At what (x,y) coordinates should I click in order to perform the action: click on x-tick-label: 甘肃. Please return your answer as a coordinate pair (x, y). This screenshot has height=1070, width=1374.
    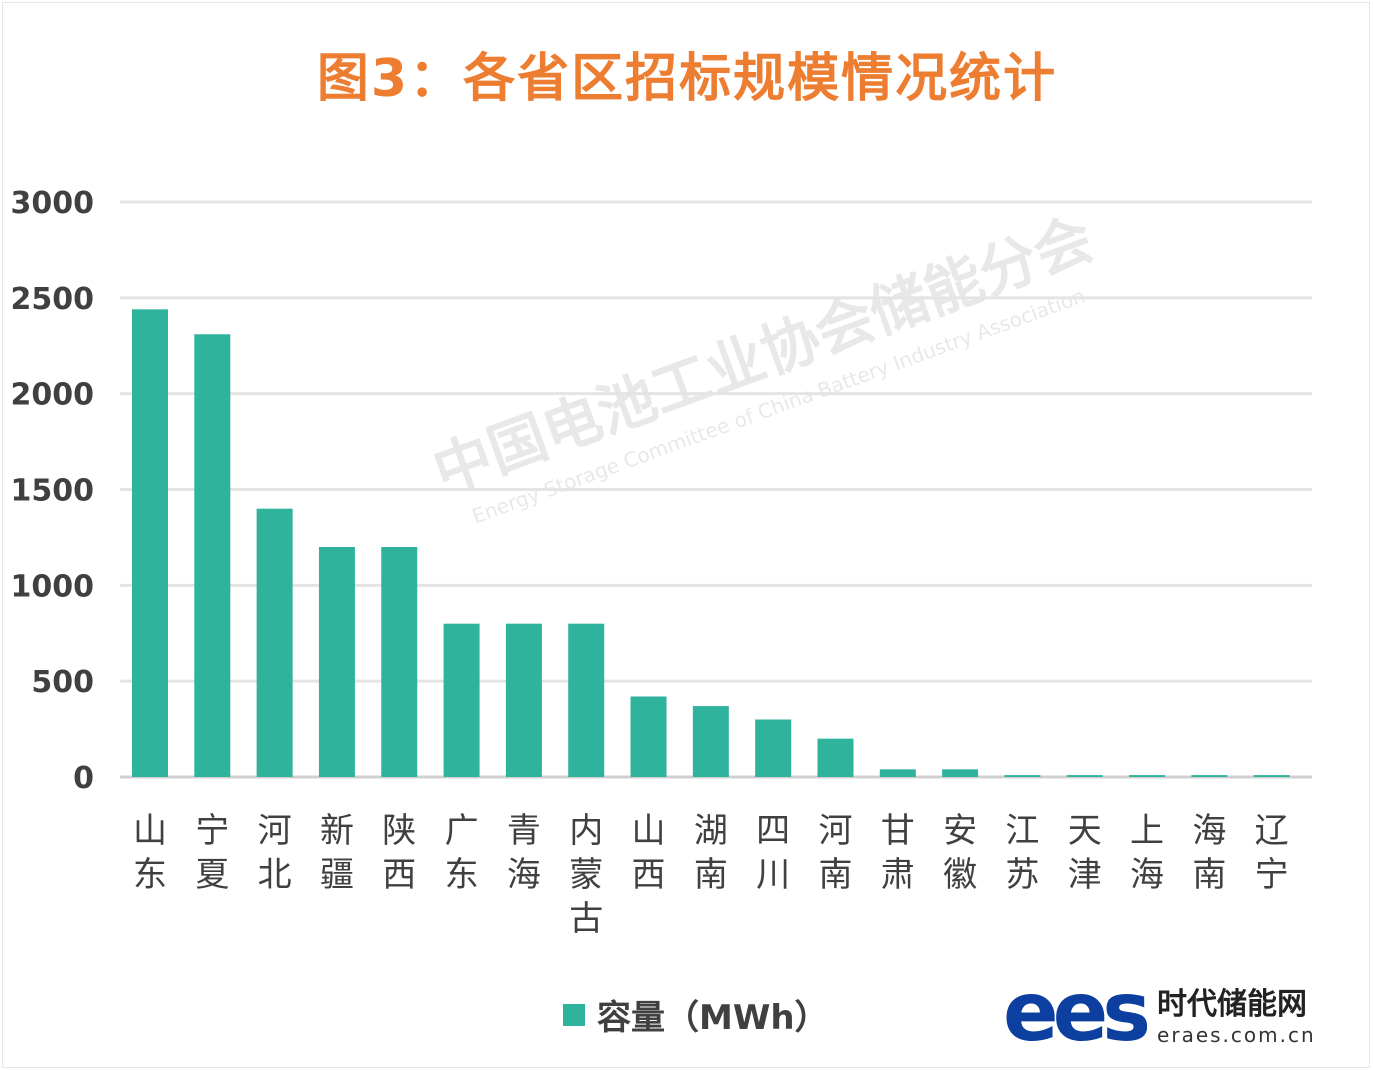
    Looking at the image, I should click on (898, 853).